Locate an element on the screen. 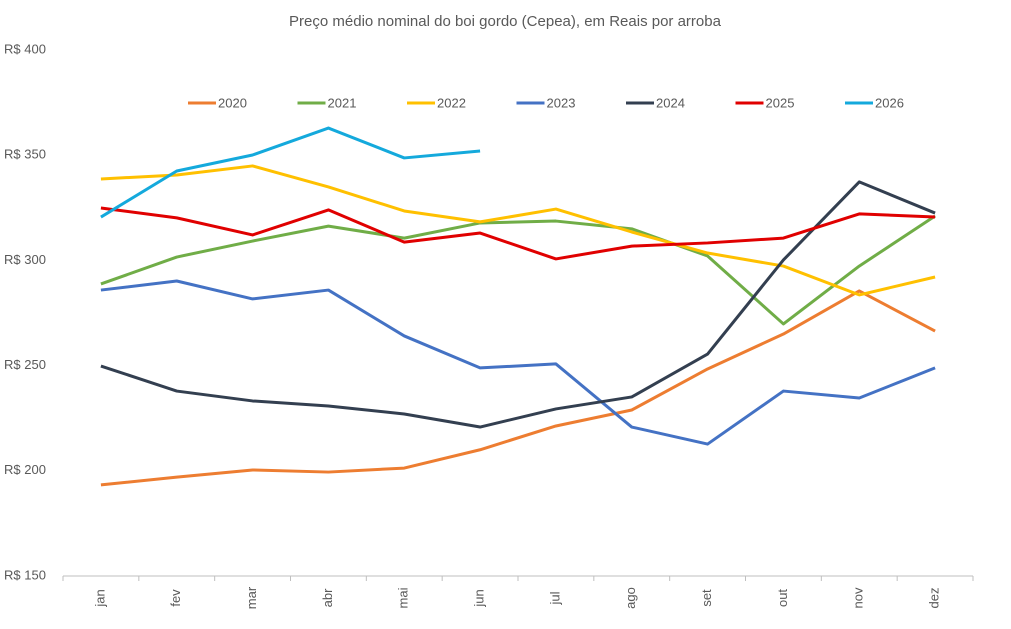 This screenshot has width=1011, height=629. legend-label: 2020 is located at coordinates (232, 102).